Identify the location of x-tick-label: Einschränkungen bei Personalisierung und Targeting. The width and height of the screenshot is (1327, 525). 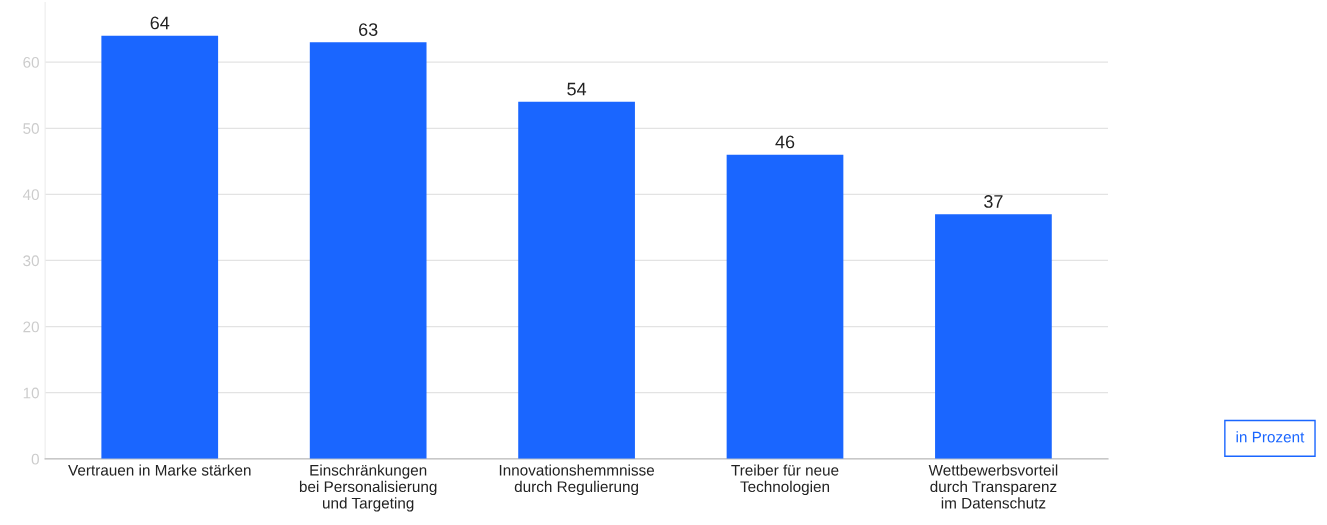
(368, 488).